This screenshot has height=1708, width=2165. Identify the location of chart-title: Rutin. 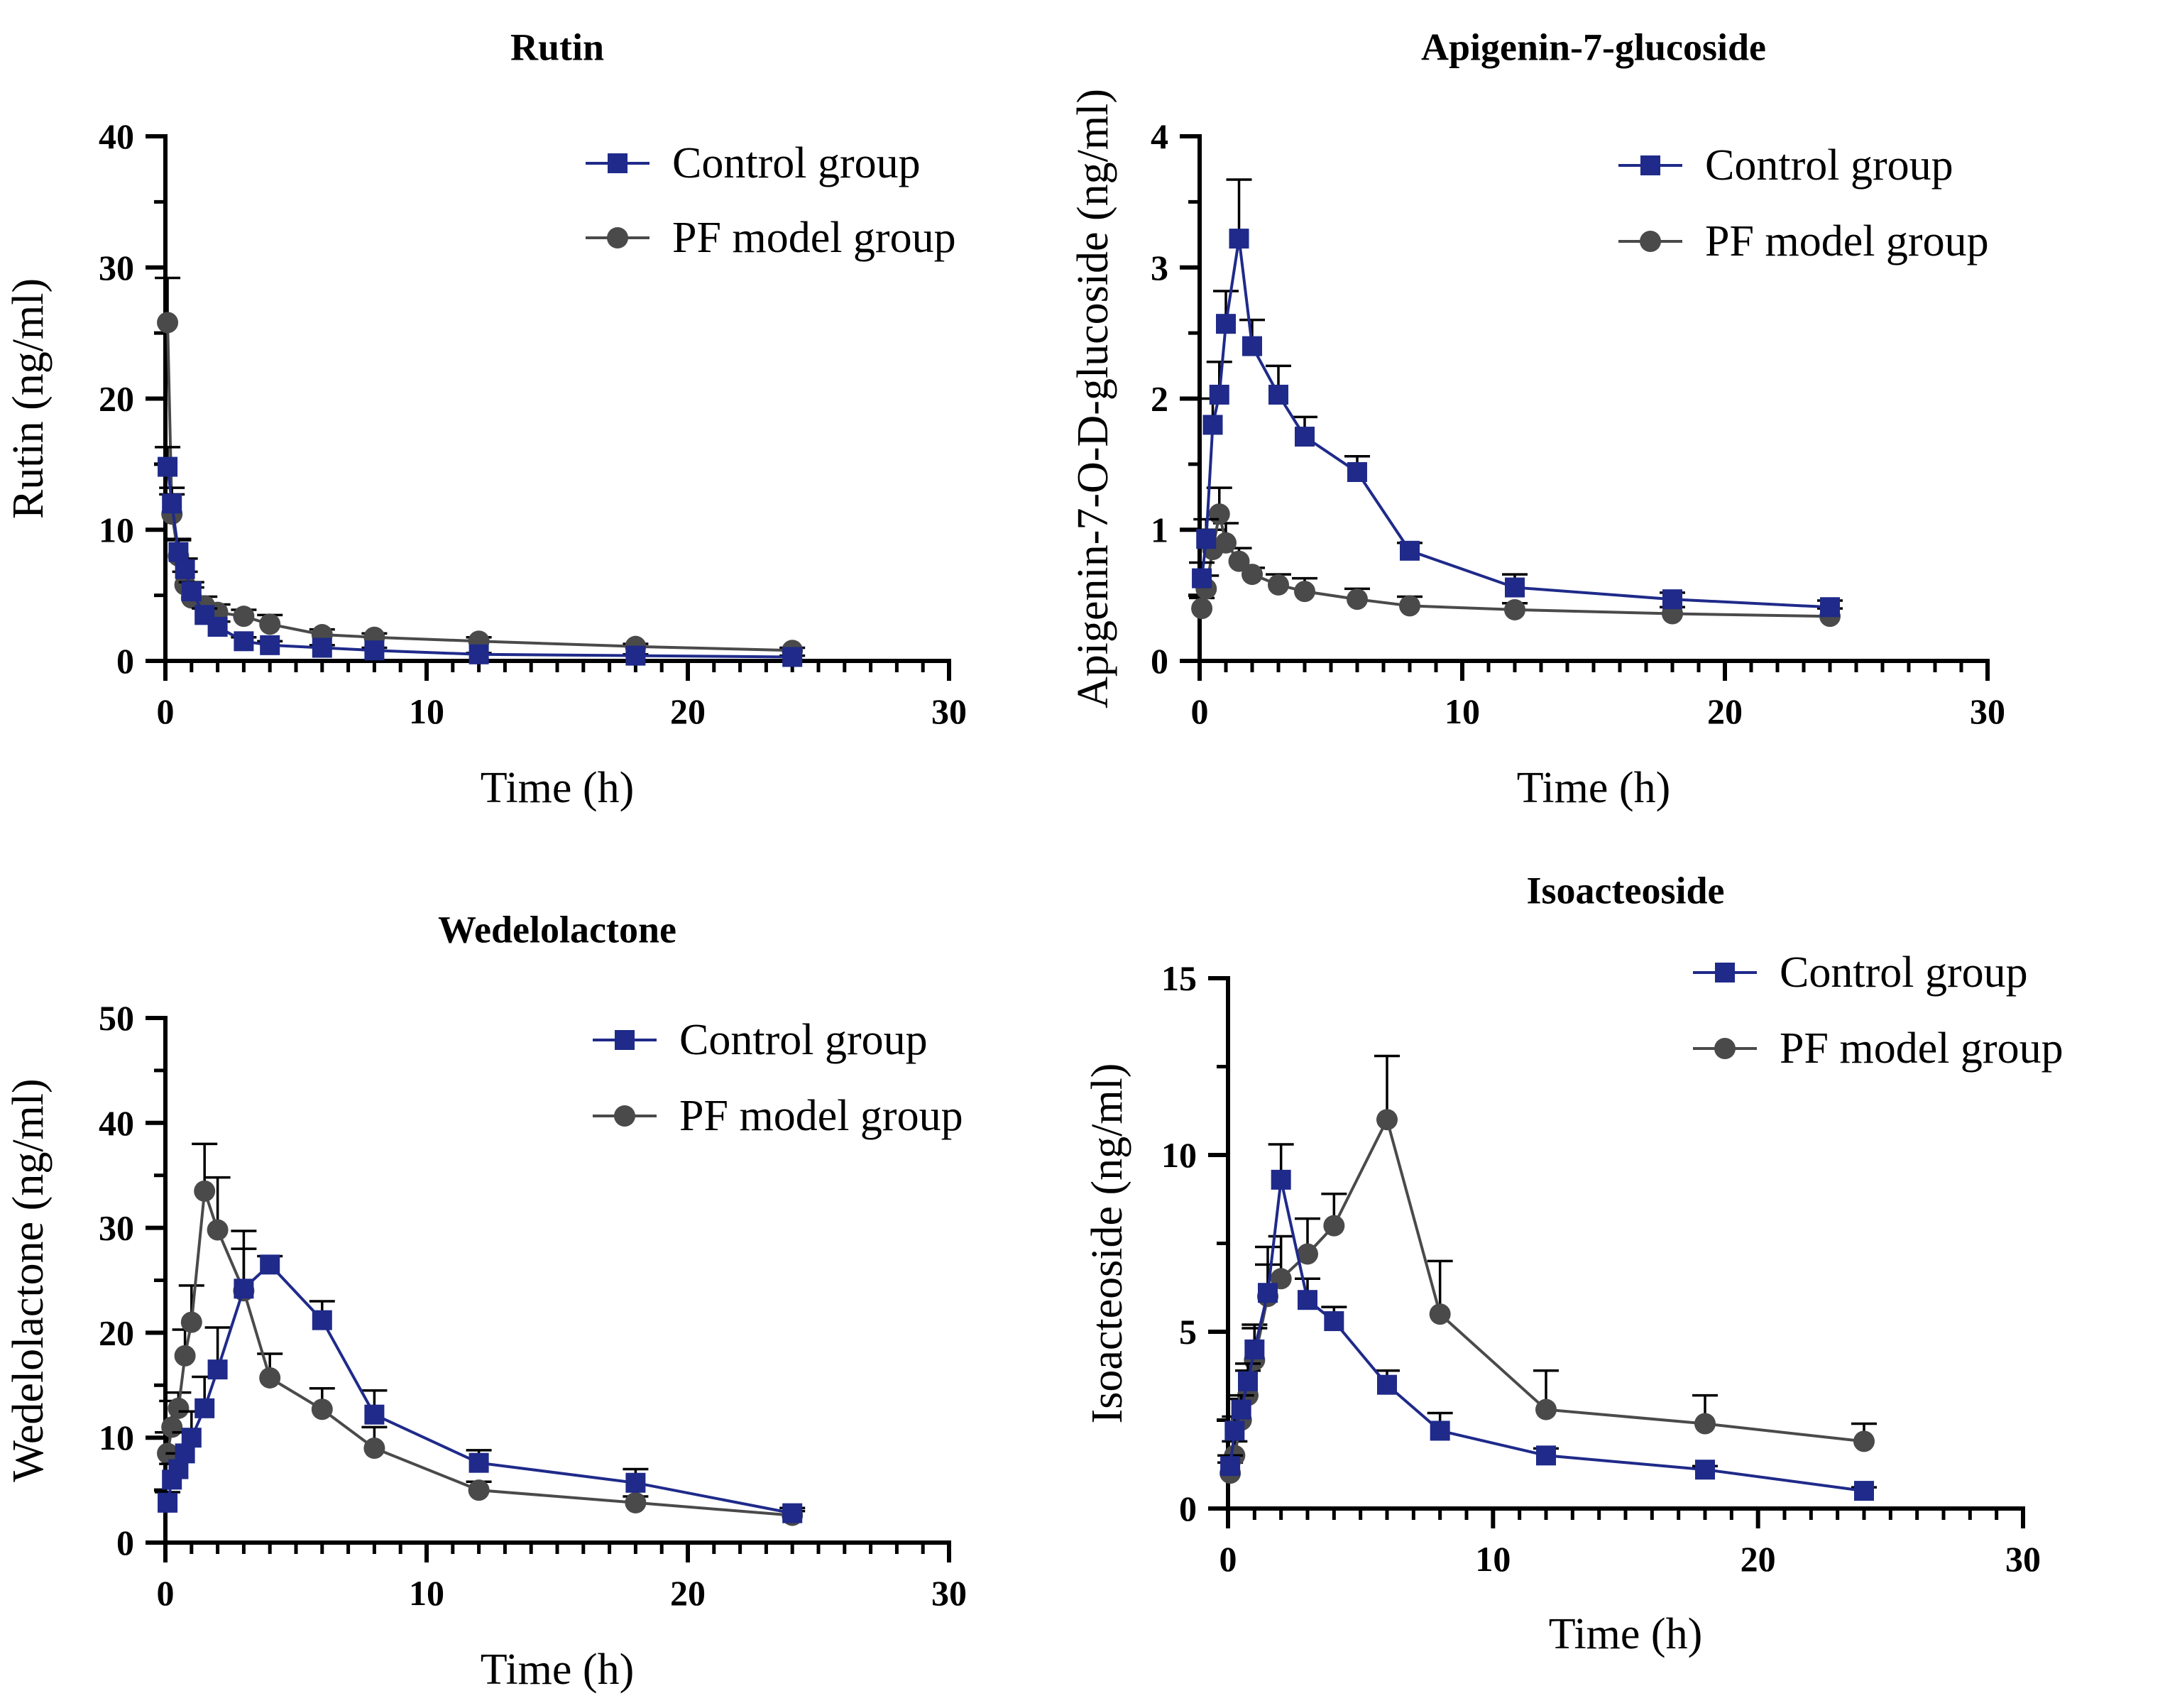
(557, 47).